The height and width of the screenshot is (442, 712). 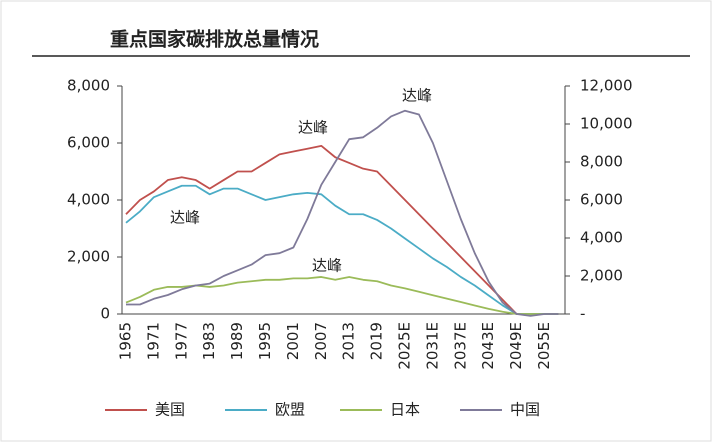 What do you see at coordinates (606, 124) in the screenshot?
I see `y2-tick-label: 10,000` at bounding box center [606, 124].